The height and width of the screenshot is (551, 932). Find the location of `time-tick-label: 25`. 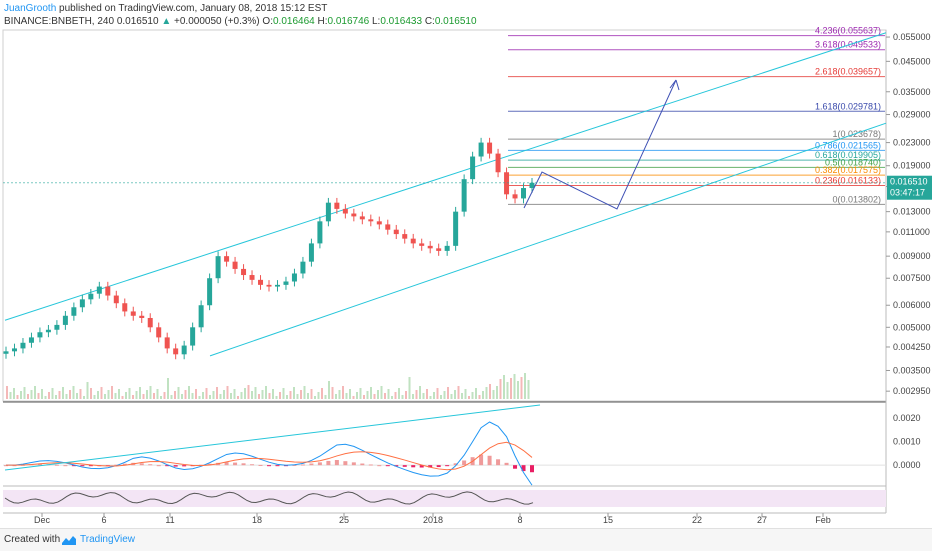

time-tick-label: 25 is located at coordinates (344, 520).